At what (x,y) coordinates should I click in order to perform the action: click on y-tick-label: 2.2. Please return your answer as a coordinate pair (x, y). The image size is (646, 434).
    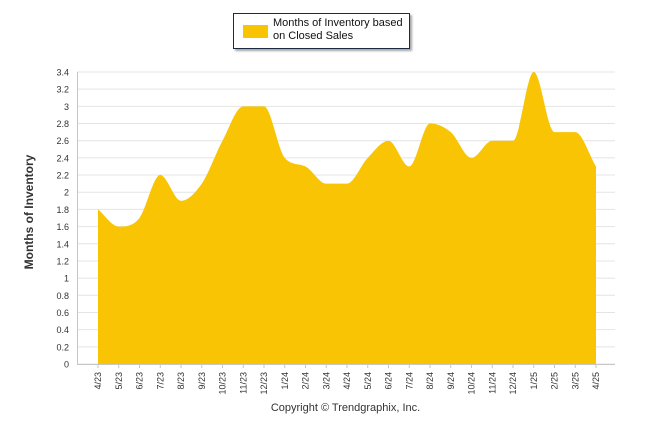
    Looking at the image, I should click on (62, 176).